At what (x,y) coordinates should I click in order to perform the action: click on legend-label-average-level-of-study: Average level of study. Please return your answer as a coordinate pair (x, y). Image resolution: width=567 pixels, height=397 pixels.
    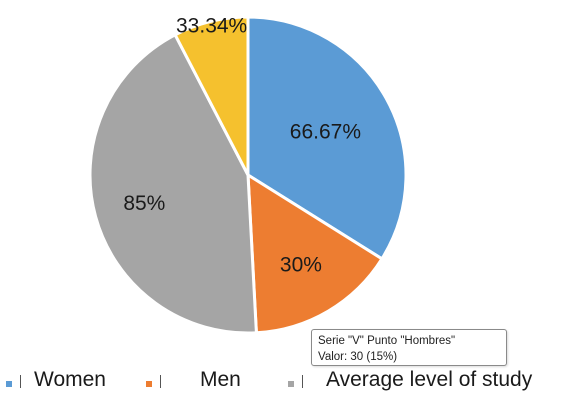
    Looking at the image, I should click on (429, 379).